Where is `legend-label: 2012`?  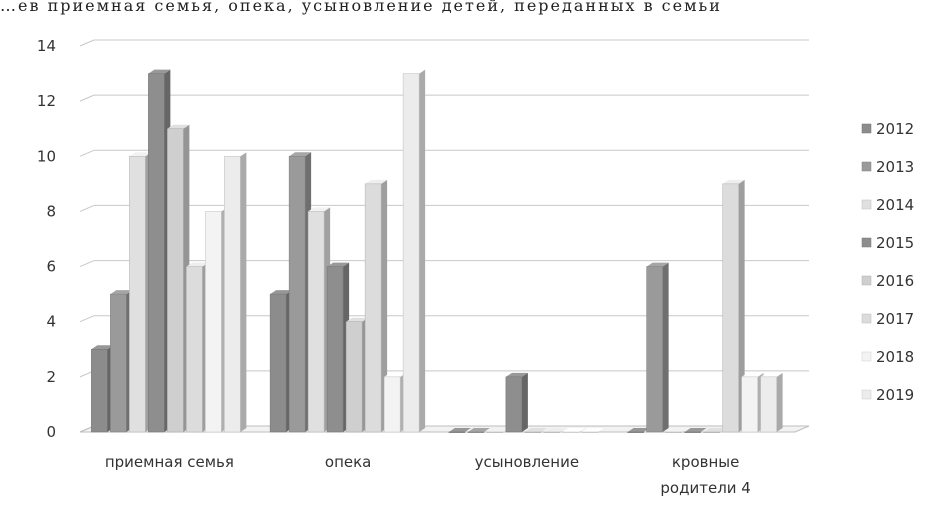 legend-label: 2012 is located at coordinates (895, 129).